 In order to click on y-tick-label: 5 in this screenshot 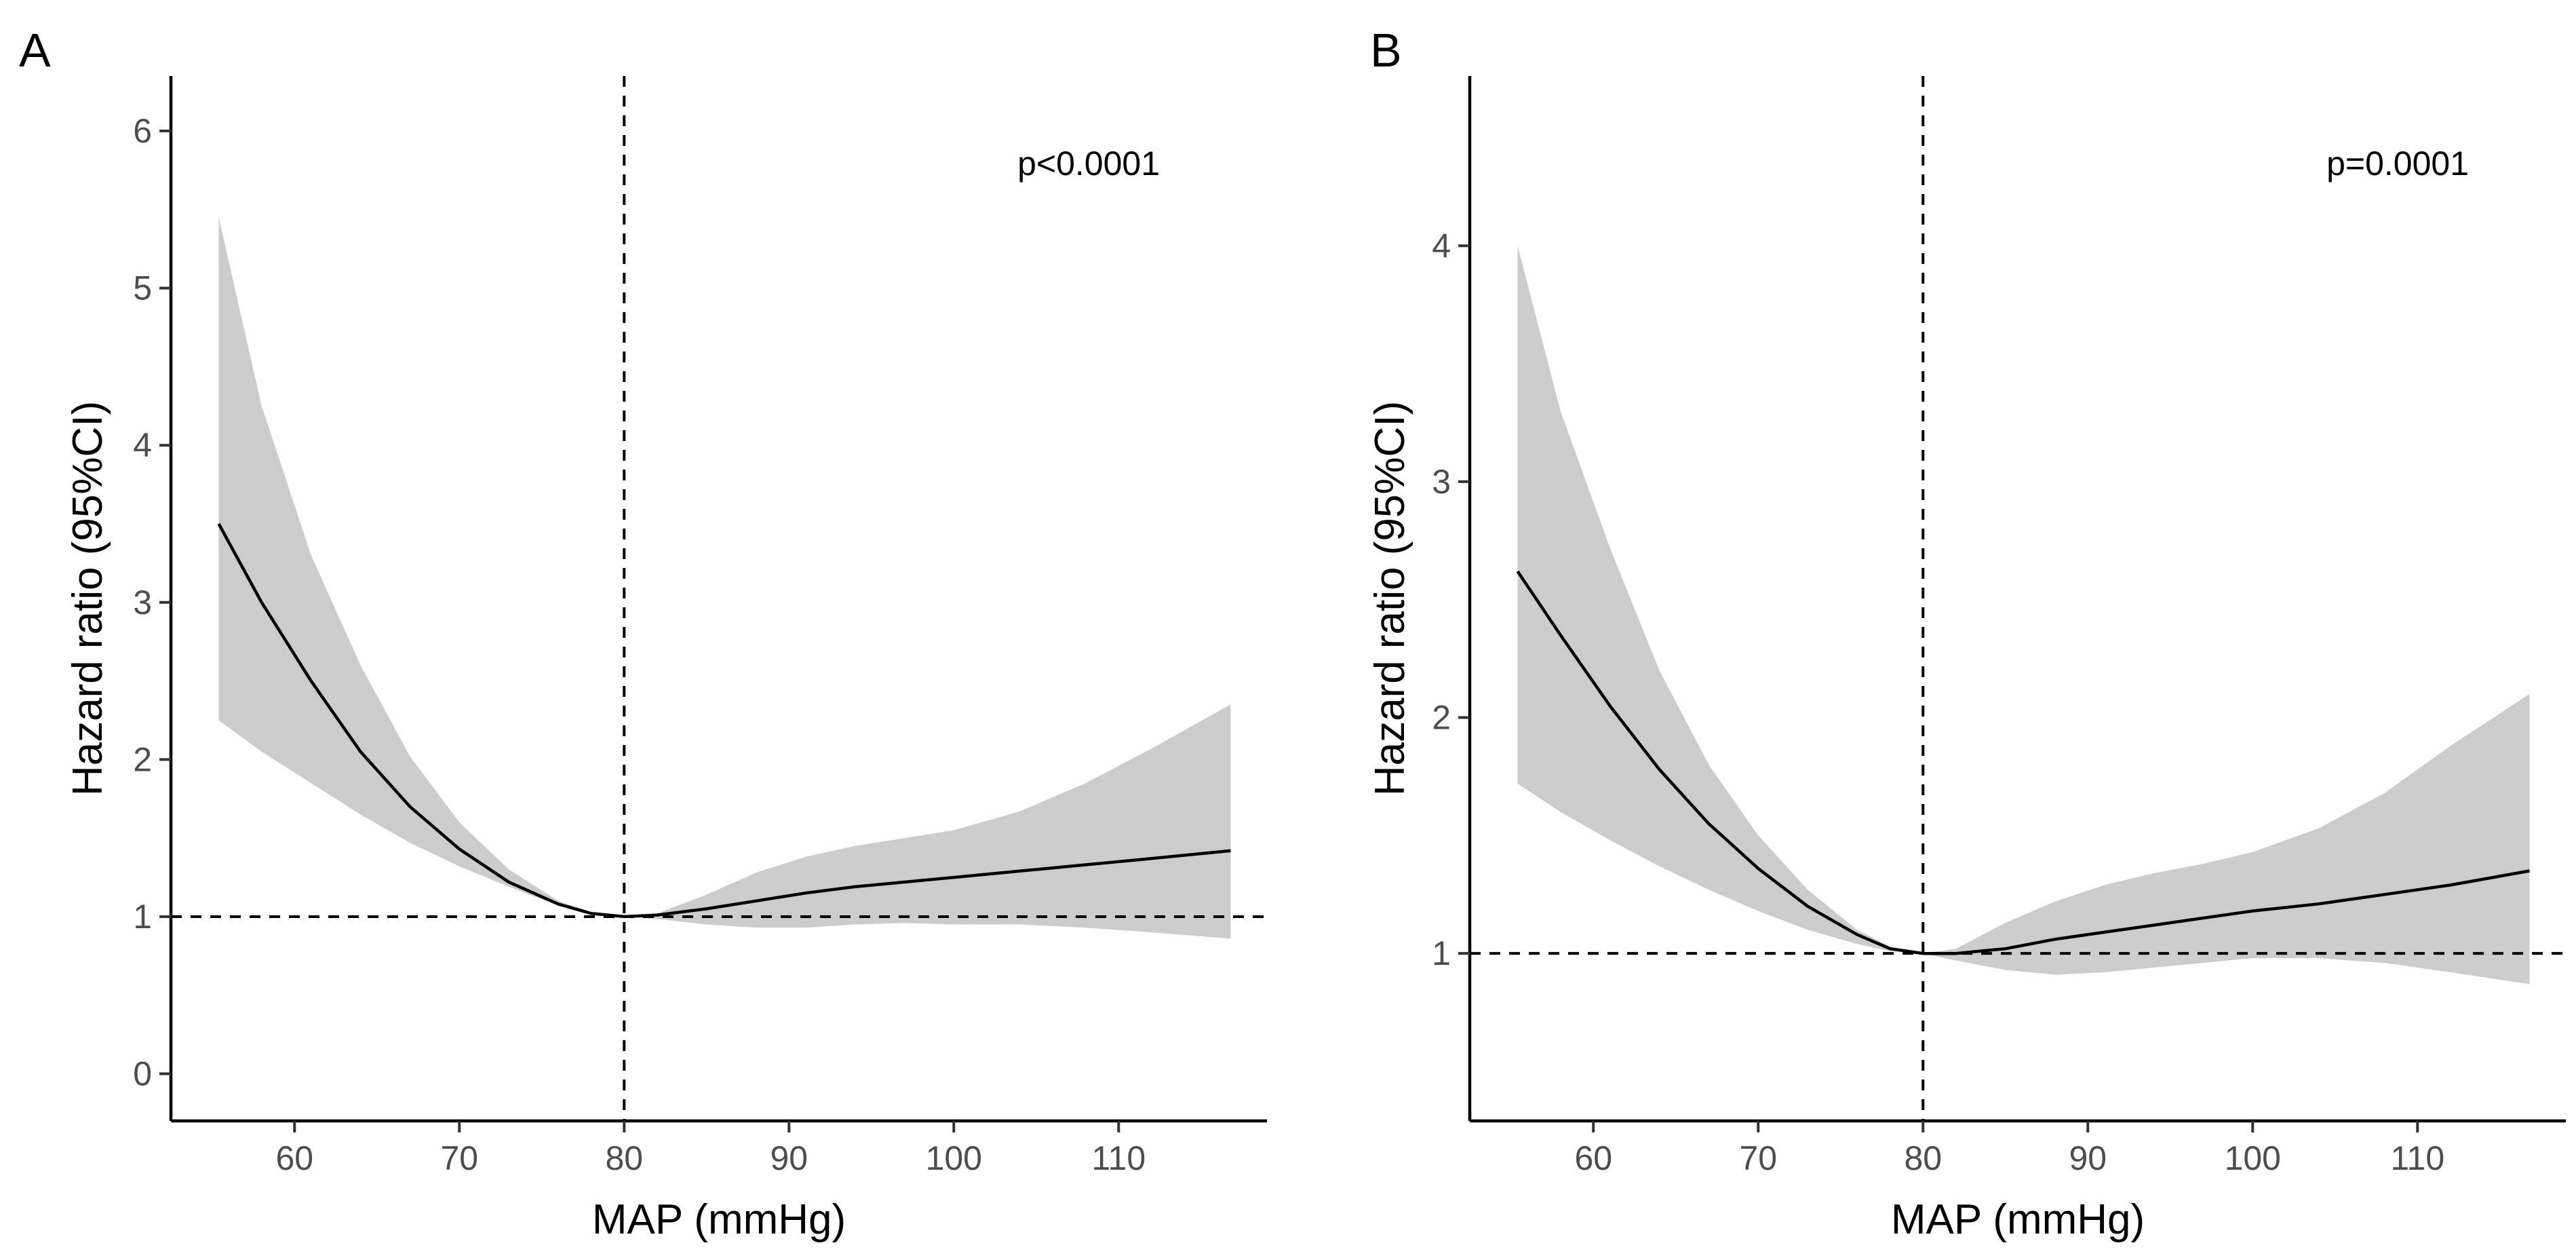, I will do `click(142, 288)`.